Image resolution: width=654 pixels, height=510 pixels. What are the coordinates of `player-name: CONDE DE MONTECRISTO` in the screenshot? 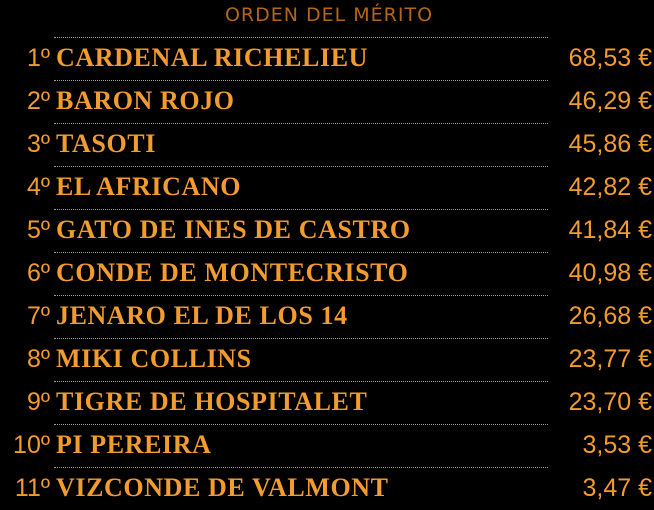 It's located at (232, 272).